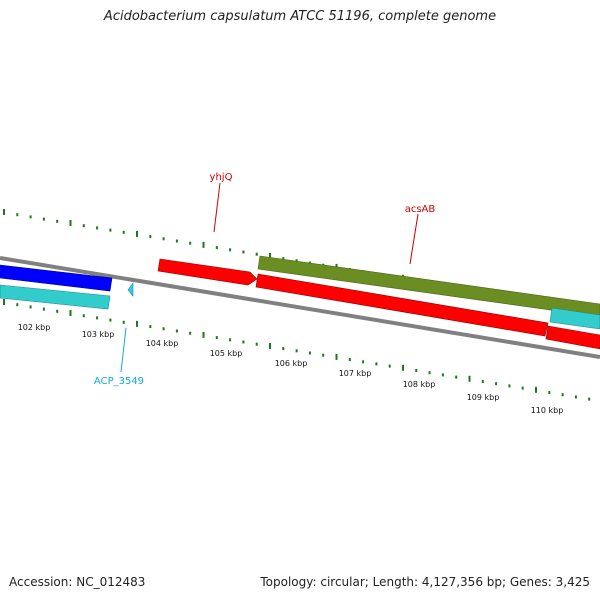 Image resolution: width=600 pixels, height=600 pixels. What do you see at coordinates (402, 305) in the screenshot?
I see `gene-red-reverse` at bounding box center [402, 305].